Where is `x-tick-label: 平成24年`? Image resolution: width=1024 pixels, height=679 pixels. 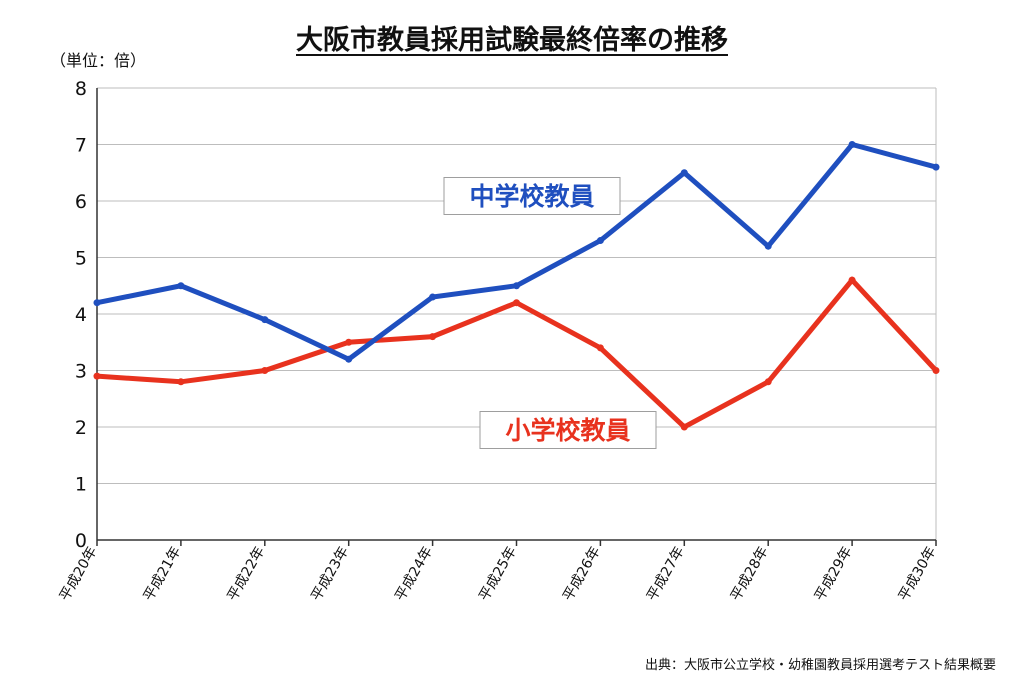
x-tick-label: 平成24年 is located at coordinates (414, 574).